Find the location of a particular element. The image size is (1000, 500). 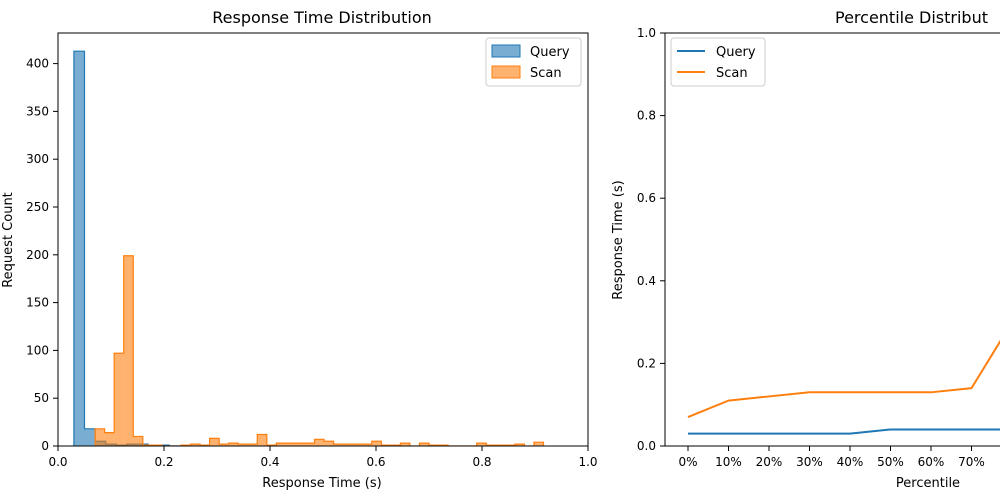

series-line-query is located at coordinates (844, 431).